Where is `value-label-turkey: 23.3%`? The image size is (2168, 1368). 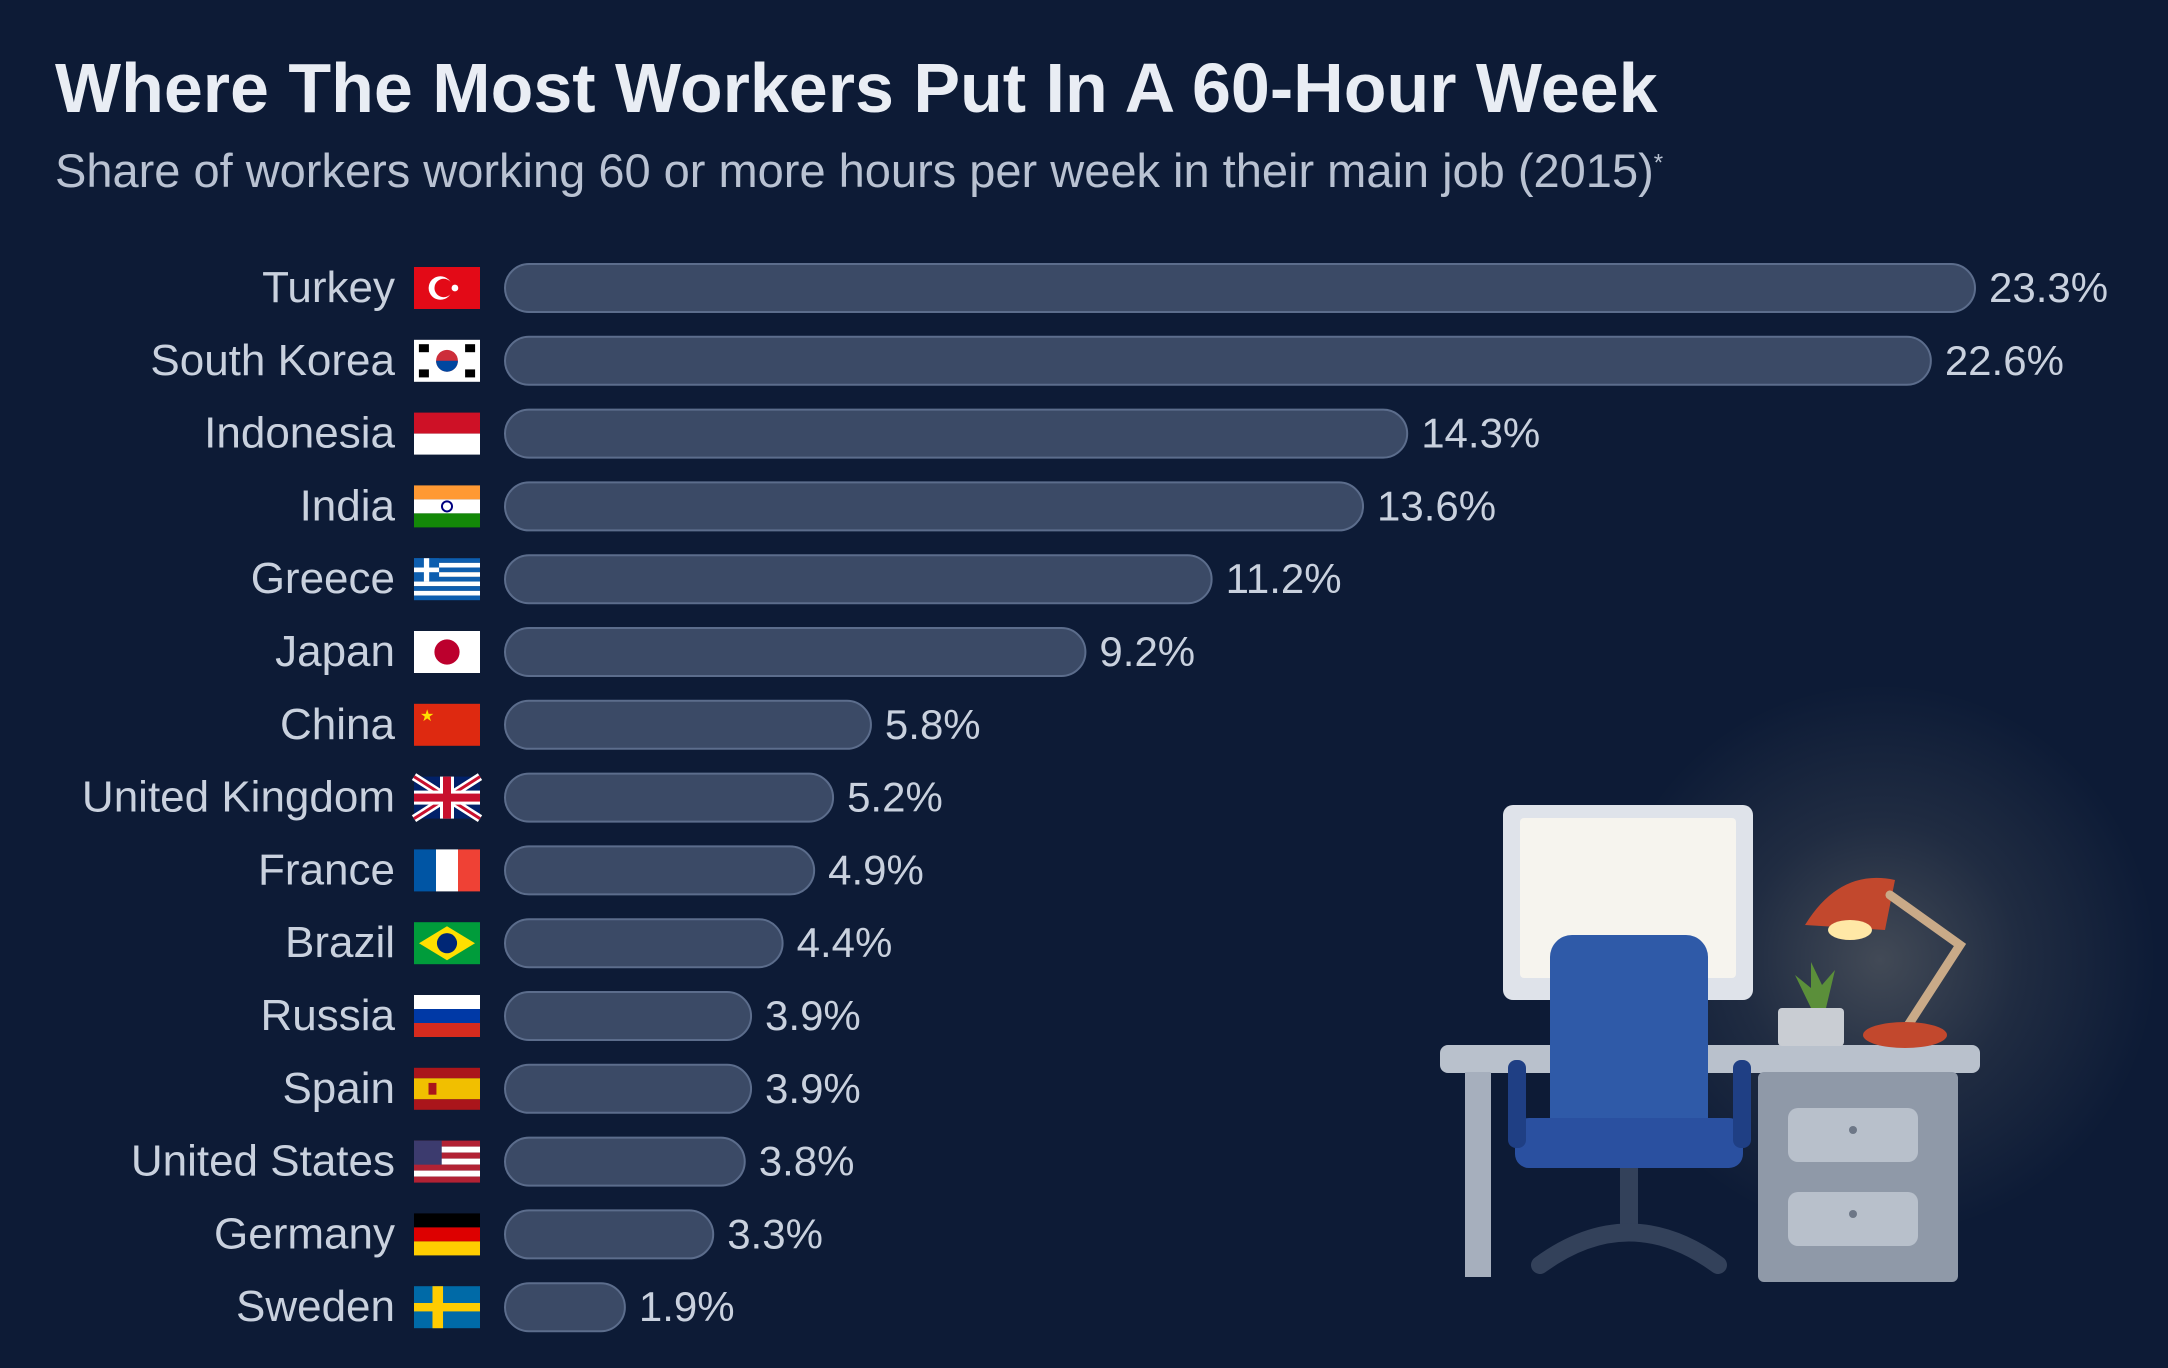 value-label-turkey: 23.3% is located at coordinates (2048, 287).